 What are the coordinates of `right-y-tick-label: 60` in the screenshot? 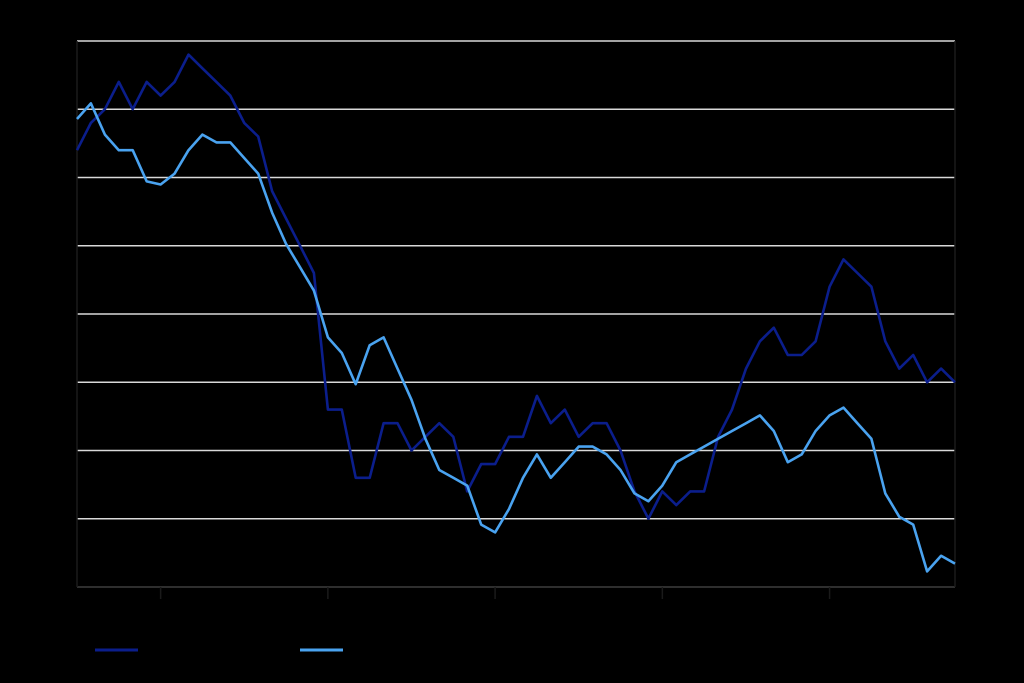 It's located at (984, 587).